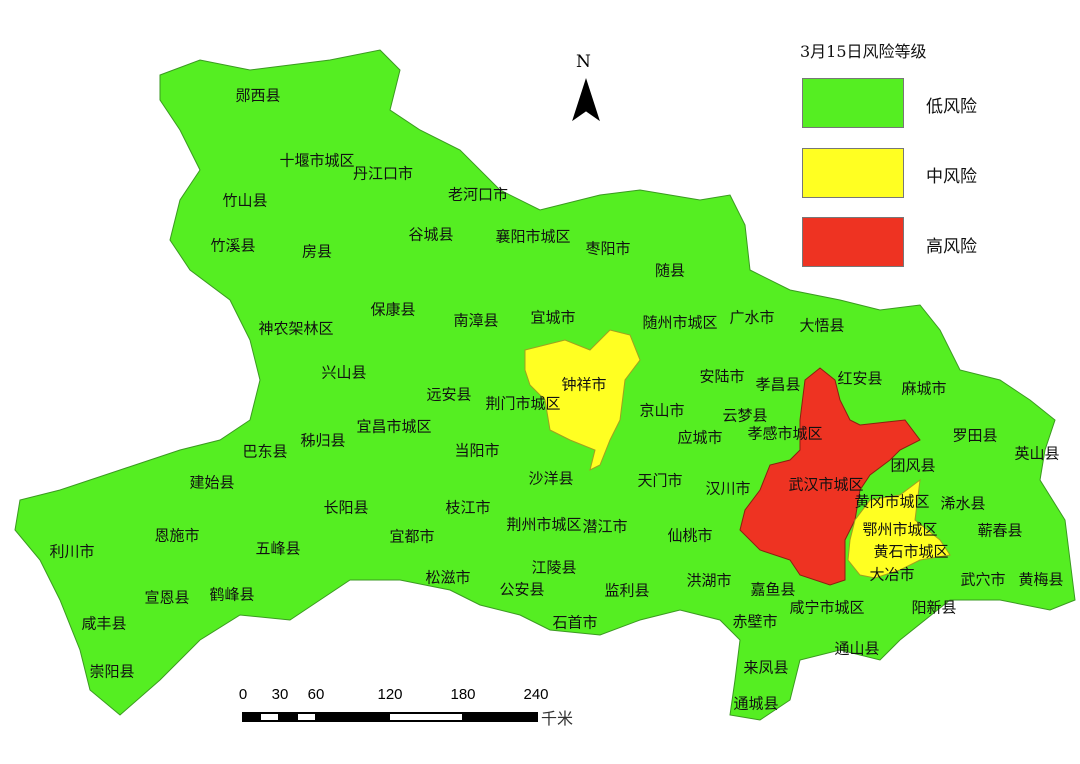 The height and width of the screenshot is (764, 1080). What do you see at coordinates (690, 535) in the screenshot?
I see `region-label: 仙桃市` at bounding box center [690, 535].